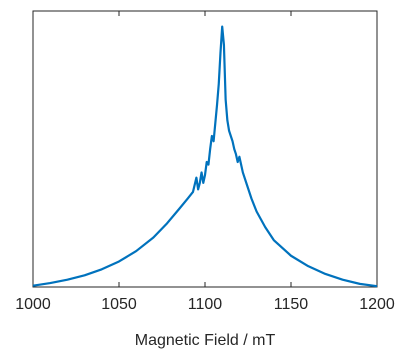  Describe the element at coordinates (377, 304) in the screenshot. I see `x-tick-label: 1200` at that location.